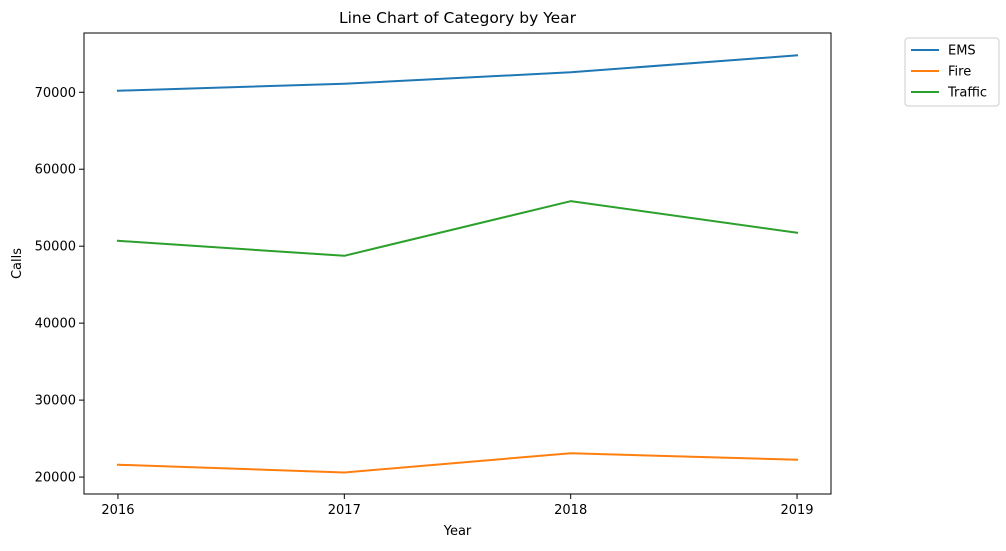  I want to click on series-line-fire, so click(457, 463).